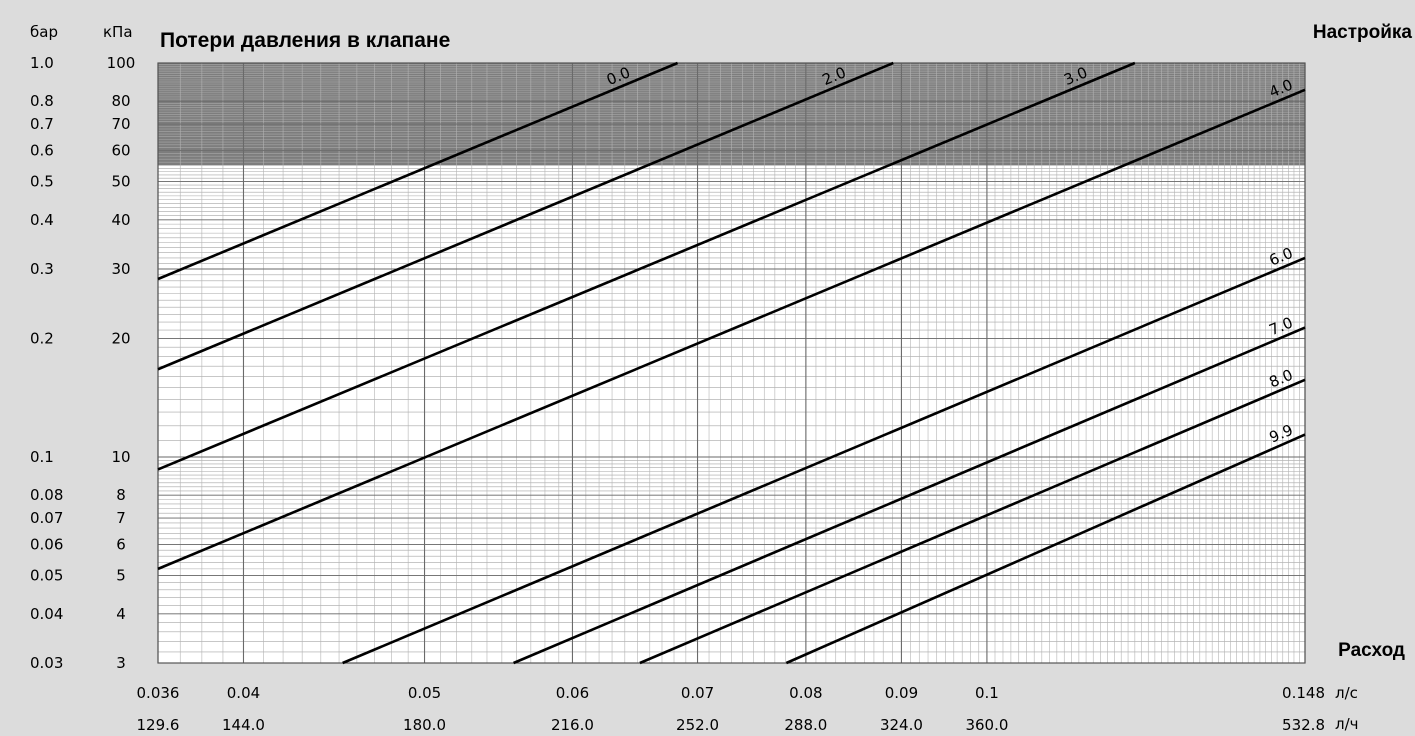 This screenshot has width=1415, height=736. I want to click on x-tick-ls-label: 0.06, so click(572, 693).